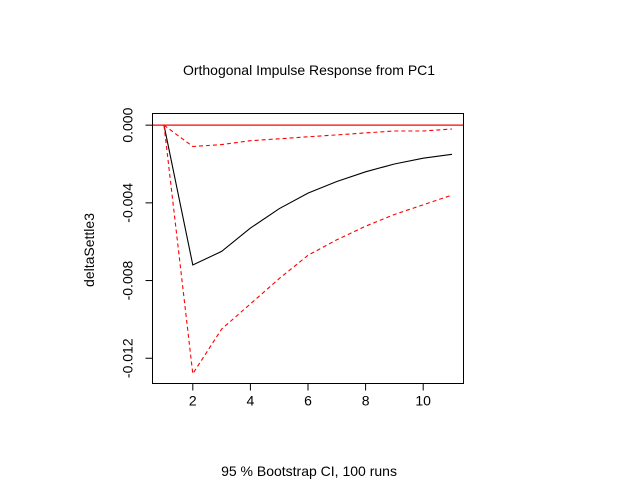  I want to click on x-tick-label: 8, so click(366, 401).